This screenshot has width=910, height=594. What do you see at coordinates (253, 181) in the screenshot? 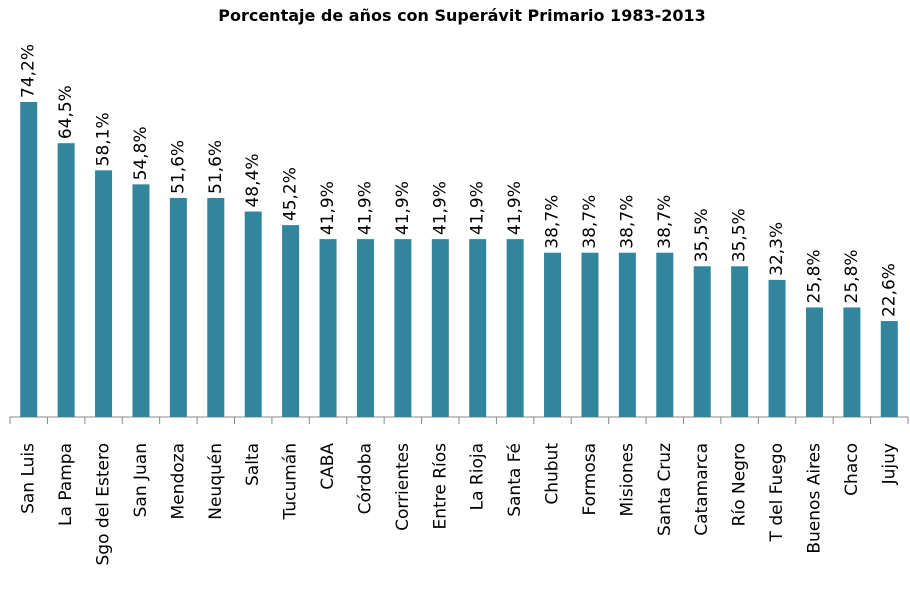
I see `value-label: 48,4%` at bounding box center [253, 181].